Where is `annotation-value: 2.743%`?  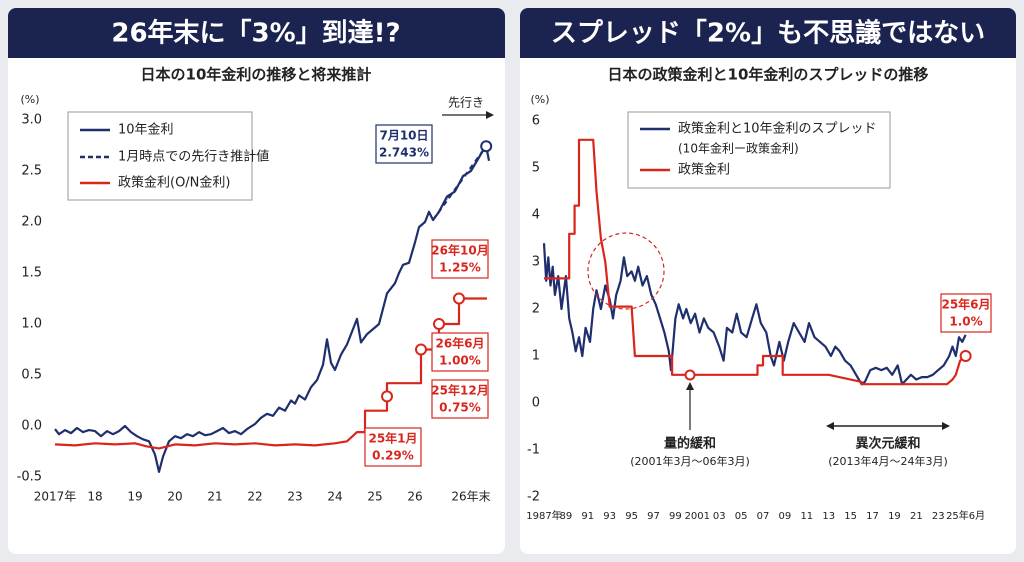 annotation-value: 2.743% is located at coordinates (404, 153).